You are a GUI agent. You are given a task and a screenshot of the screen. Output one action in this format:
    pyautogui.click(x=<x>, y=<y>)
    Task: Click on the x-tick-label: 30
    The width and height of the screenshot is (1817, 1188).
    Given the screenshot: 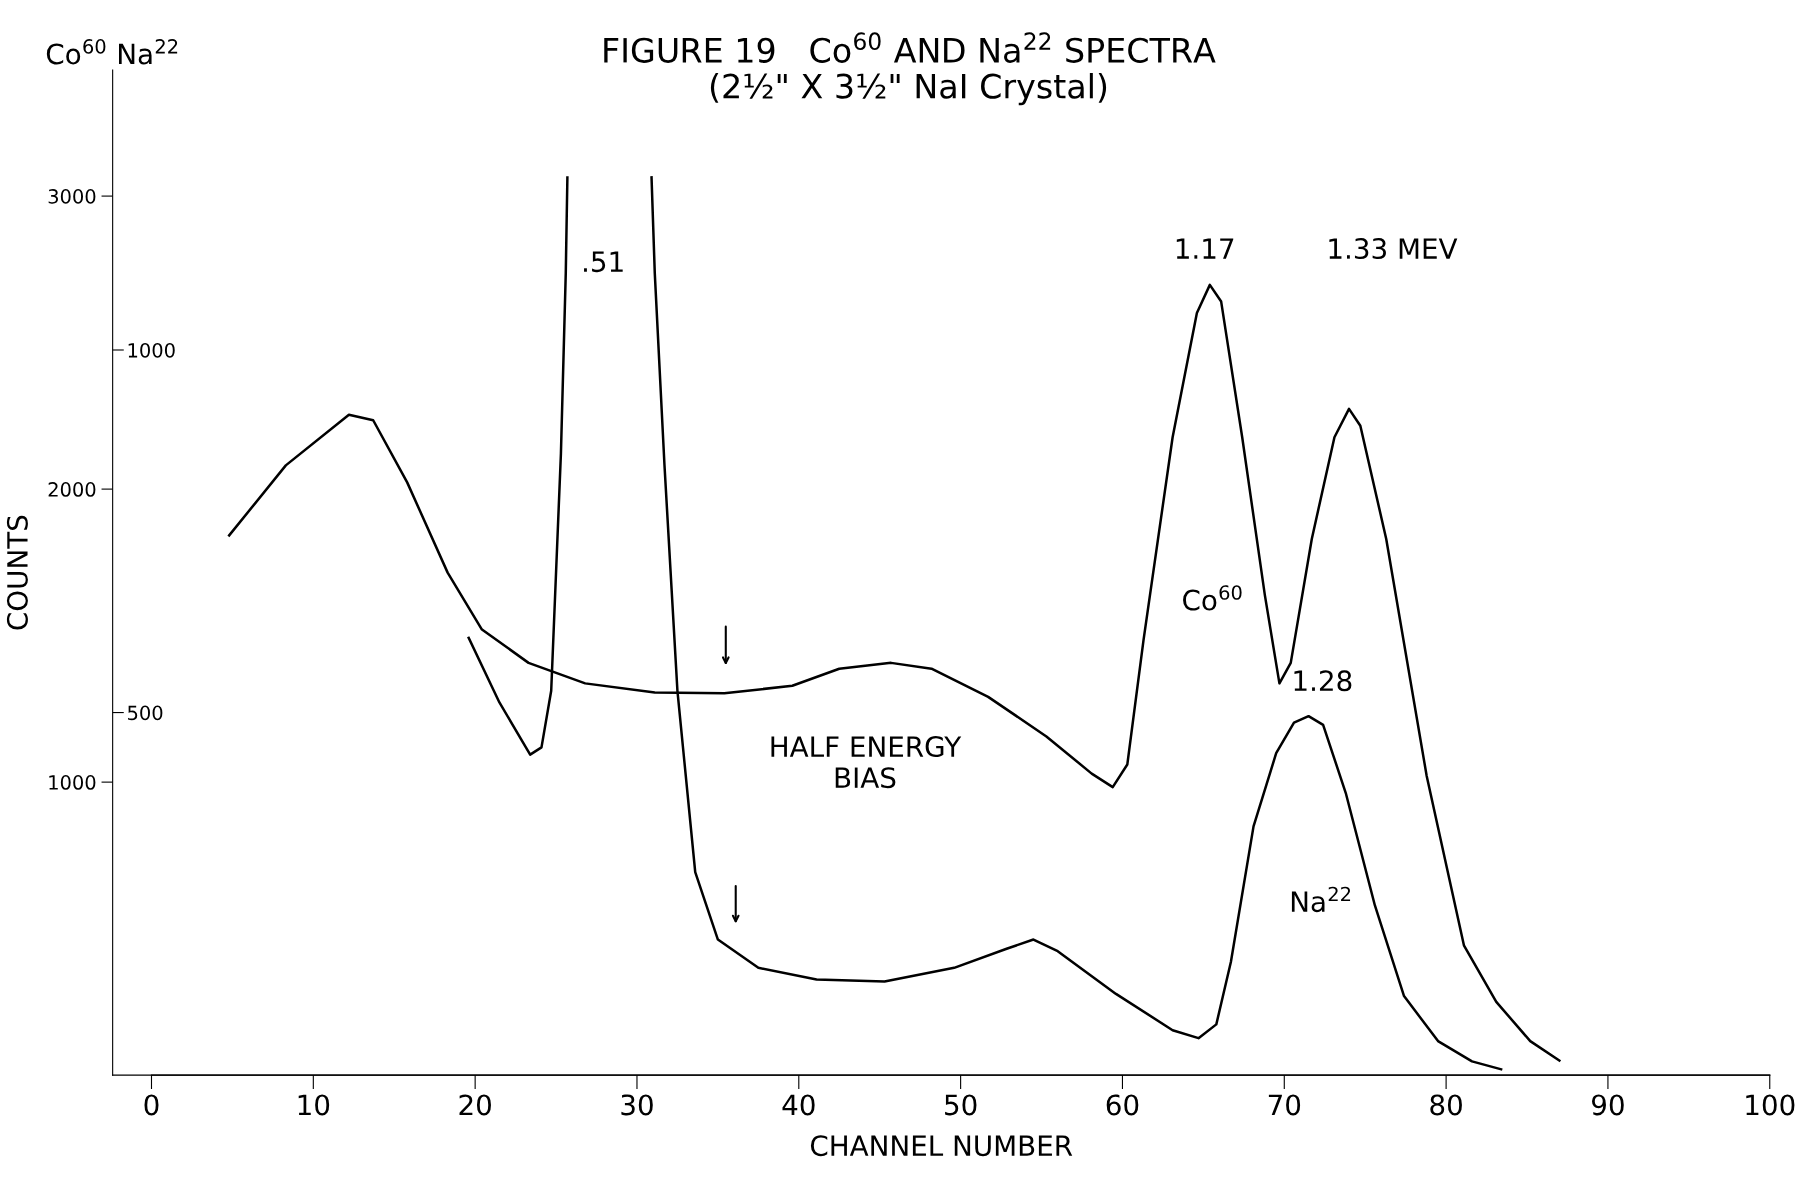 What is the action you would take?
    pyautogui.click(x=637, y=1105)
    